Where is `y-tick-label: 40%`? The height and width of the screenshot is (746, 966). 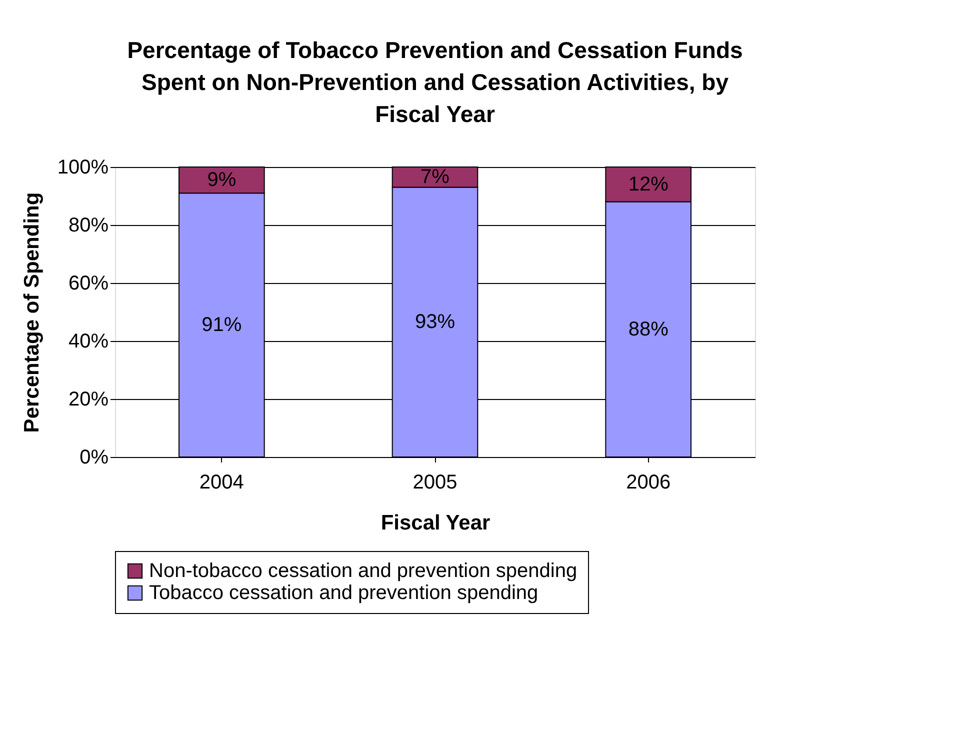
y-tick-label: 40% is located at coordinates (88, 341).